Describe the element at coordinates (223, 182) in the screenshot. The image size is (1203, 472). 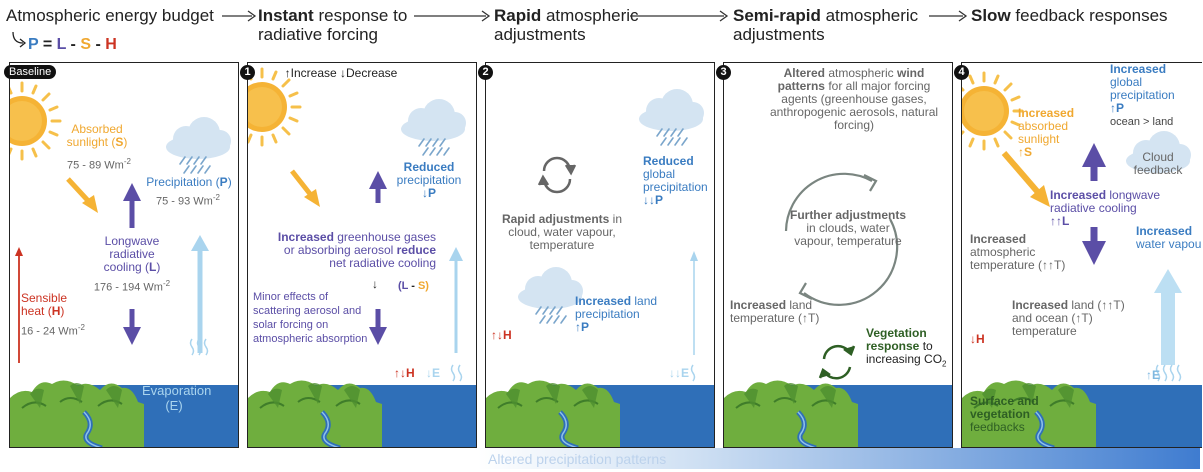
I see `precip-p: P` at that location.